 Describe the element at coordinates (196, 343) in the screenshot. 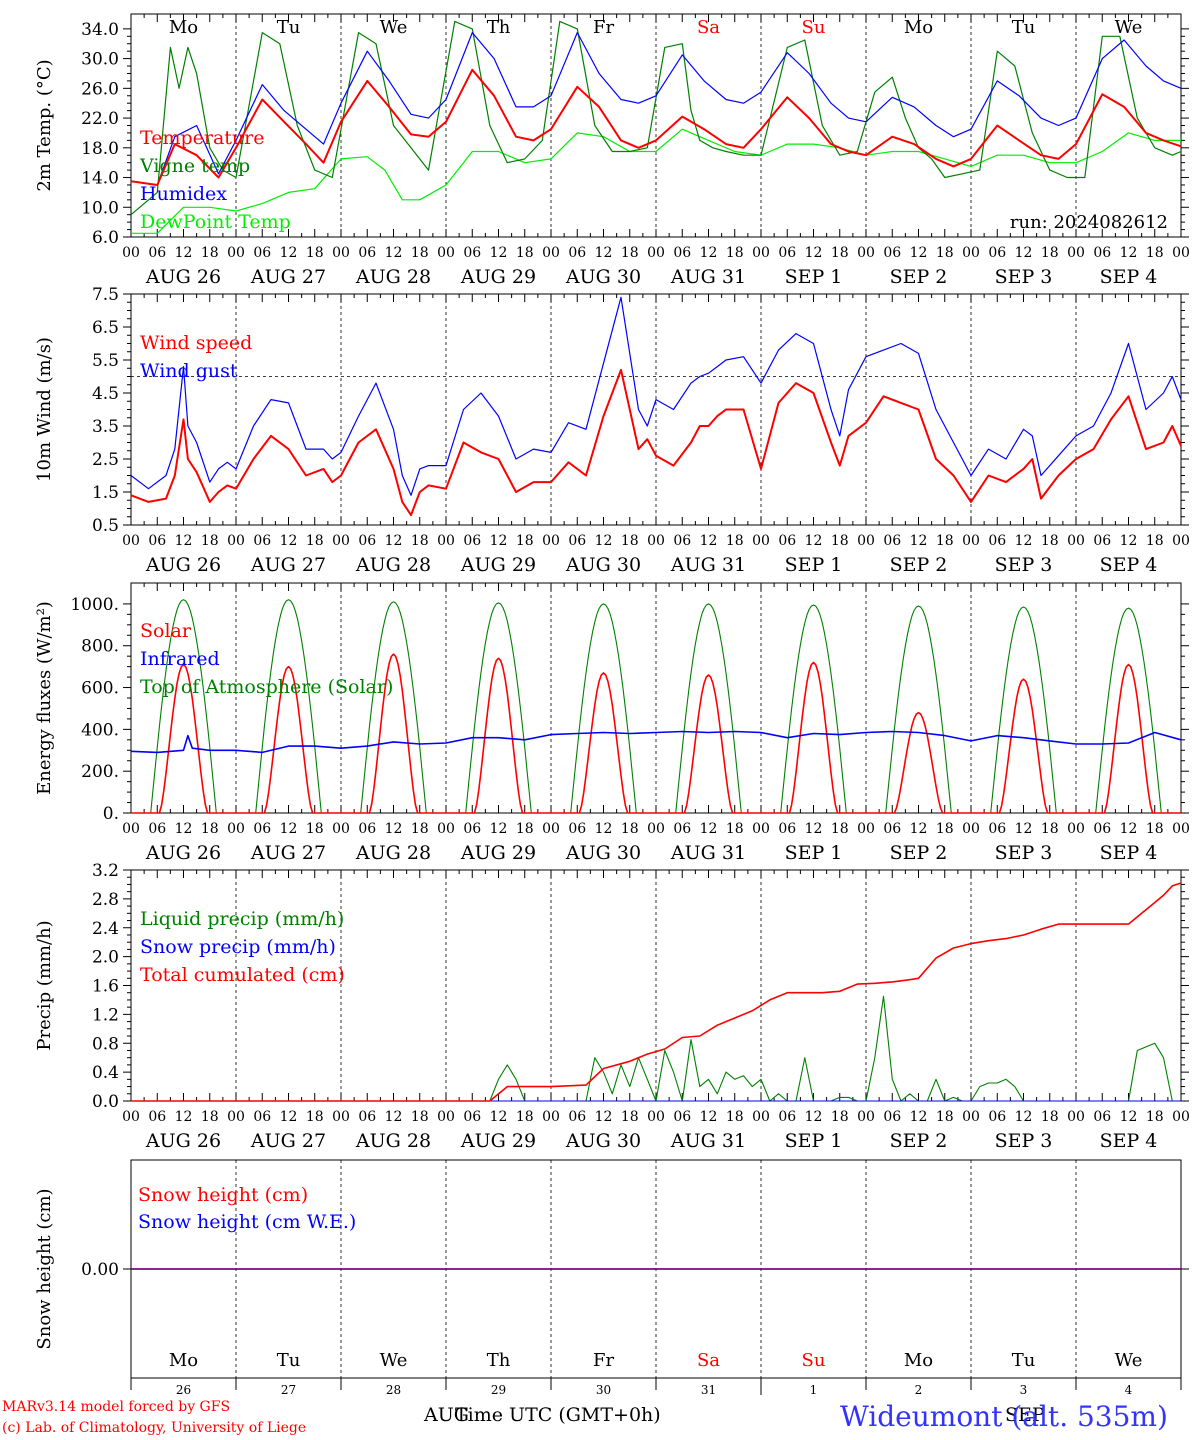

I see `panel-wind-legend-item: Wind speed` at that location.